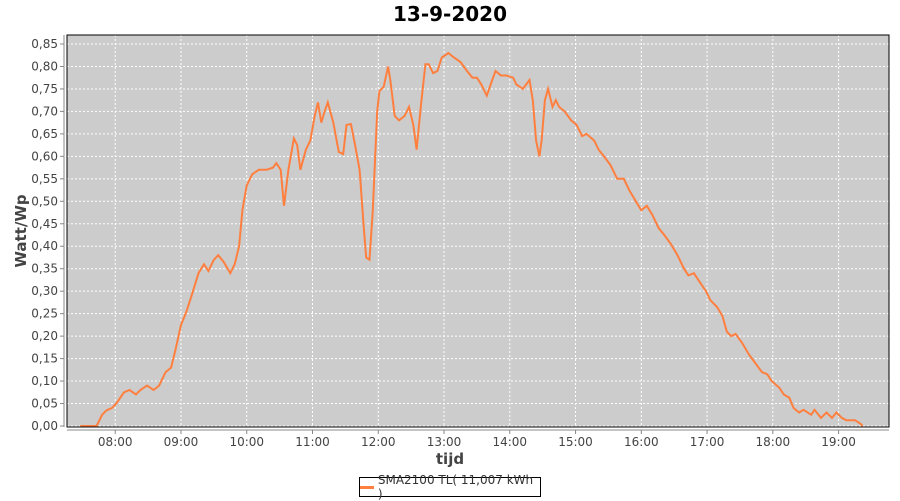 This screenshot has width=900, height=501. I want to click on x-tick-label: 11:00, so click(312, 442).